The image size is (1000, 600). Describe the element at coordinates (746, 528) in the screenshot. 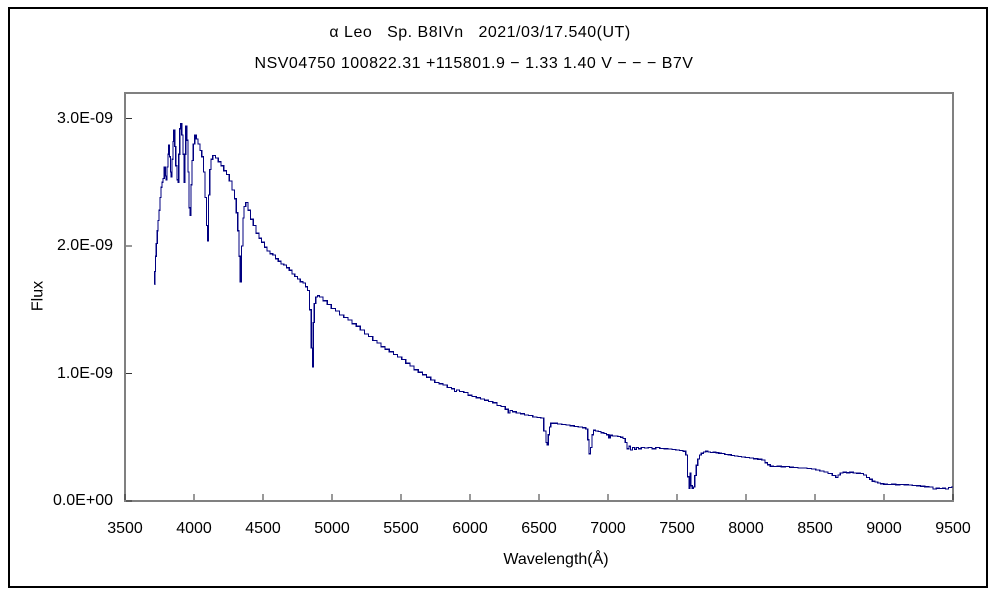

I see `x-tick-label: 8000` at that location.